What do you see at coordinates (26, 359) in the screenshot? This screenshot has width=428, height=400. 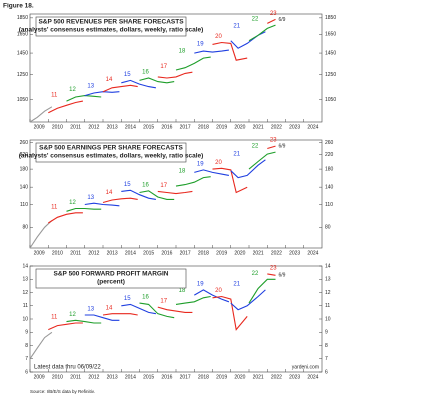 I see `y-tick-label: 7` at bounding box center [26, 359].